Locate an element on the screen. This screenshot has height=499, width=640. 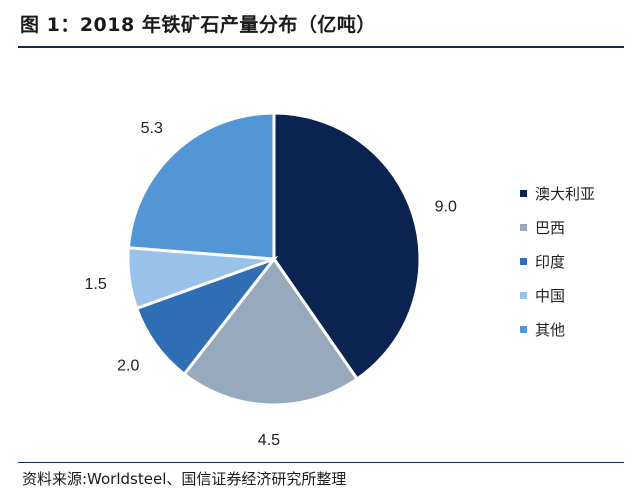
legend-item-1: 巴西 is located at coordinates (557, 227).